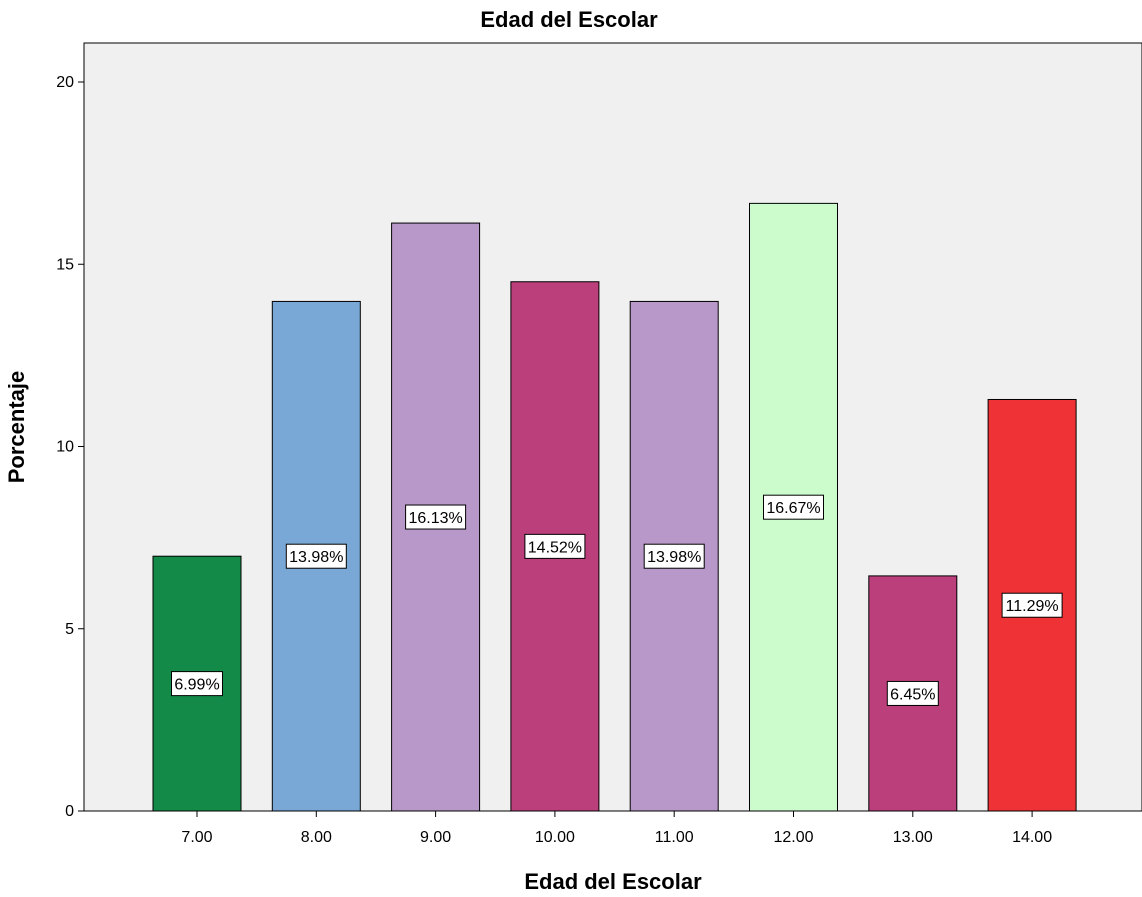  What do you see at coordinates (674, 837) in the screenshot?
I see `x-tick-label: 11.00` at bounding box center [674, 837].